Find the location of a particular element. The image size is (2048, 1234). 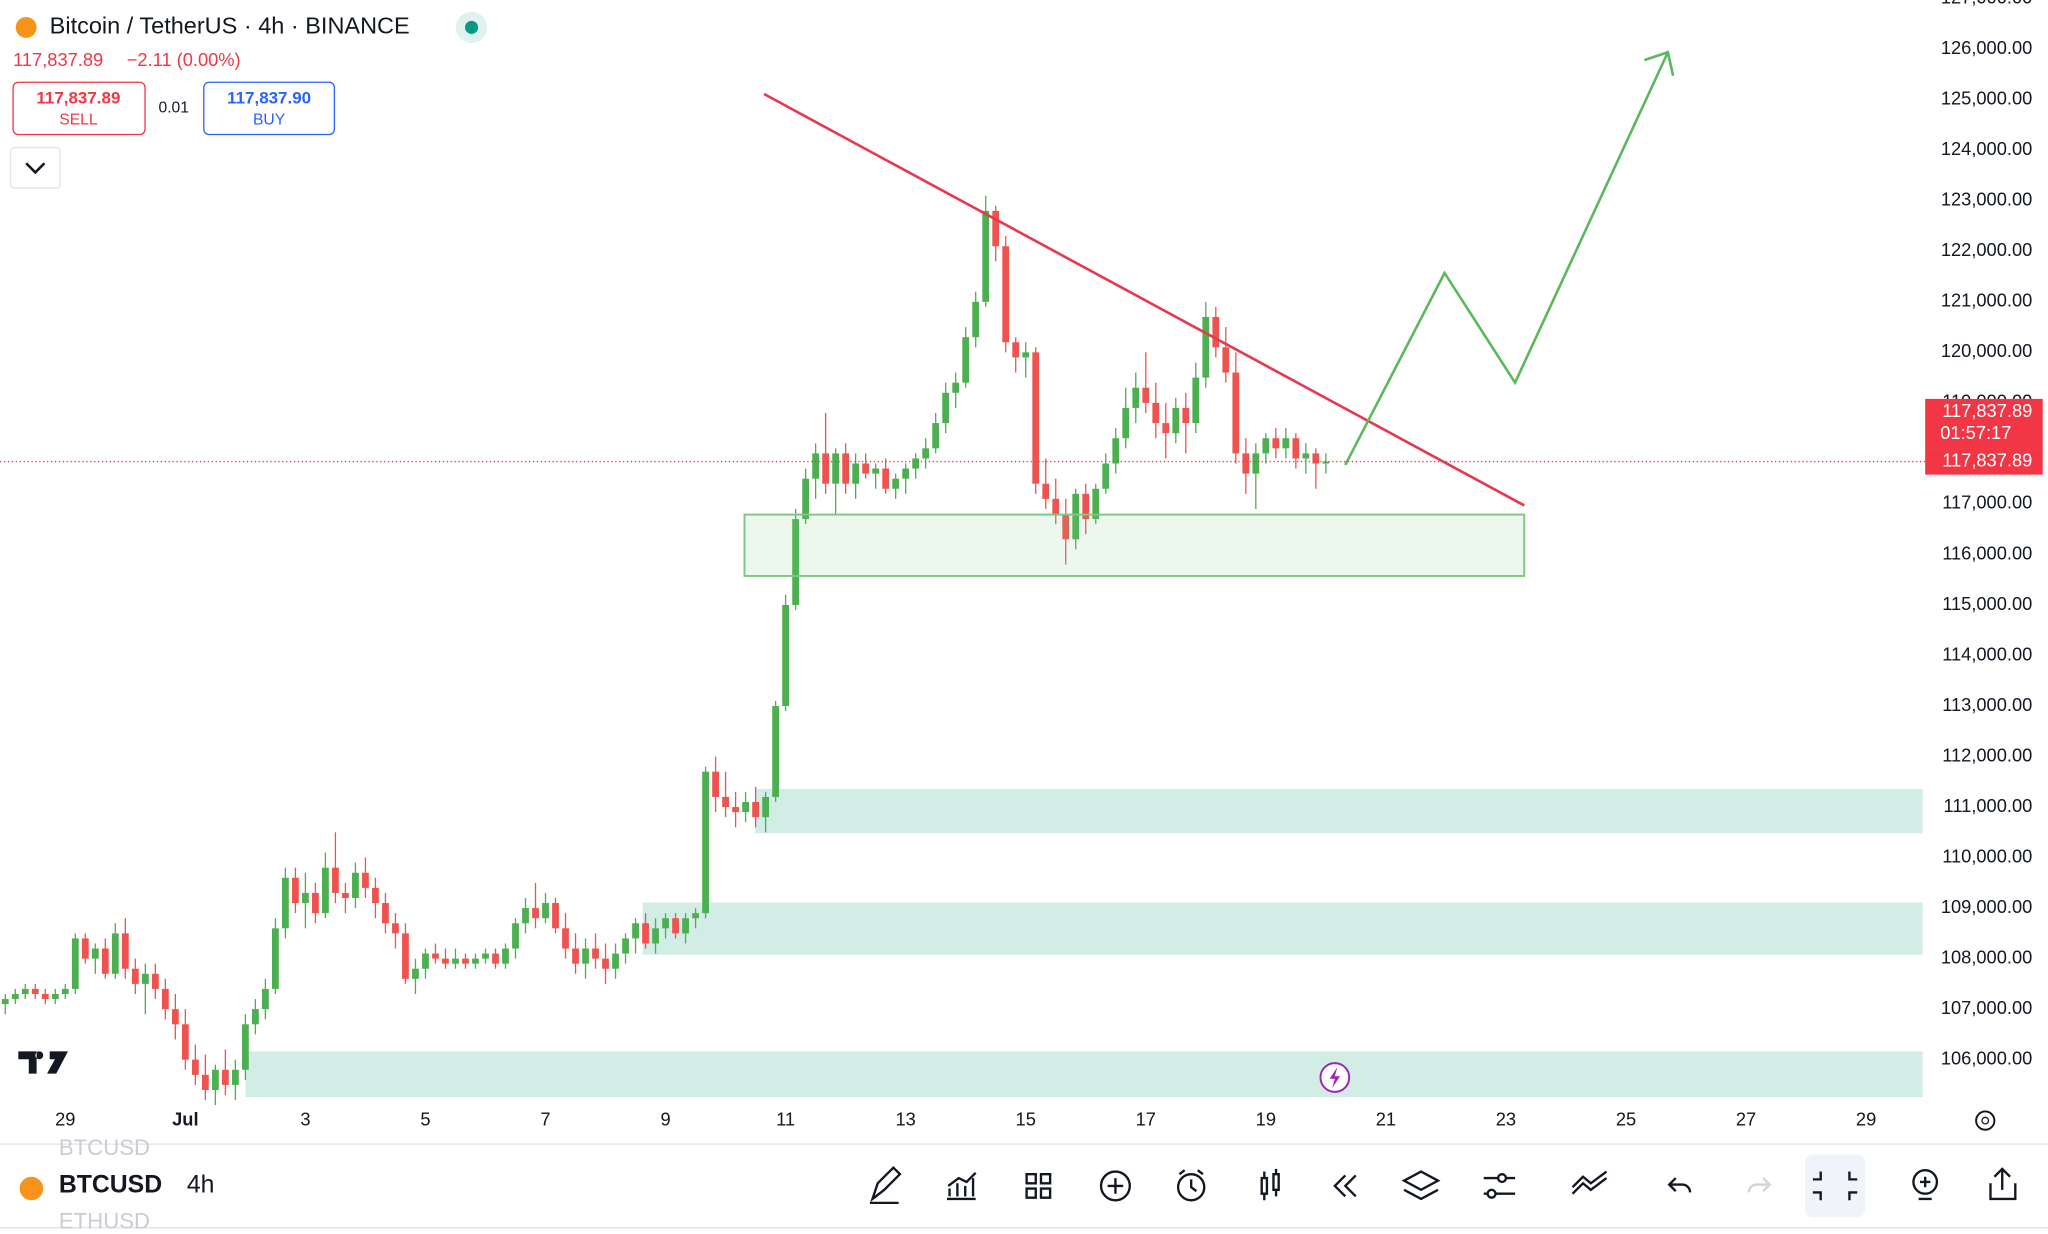

x-tick-label: Jul is located at coordinates (185, 1118).